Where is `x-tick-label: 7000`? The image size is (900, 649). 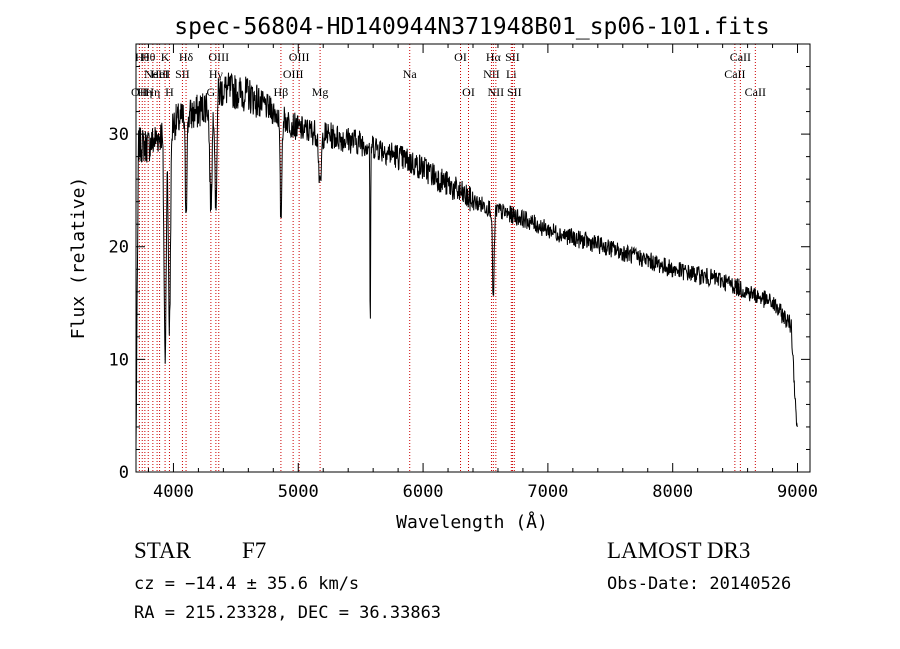
x-tick-label: 7000 is located at coordinates (547, 492).